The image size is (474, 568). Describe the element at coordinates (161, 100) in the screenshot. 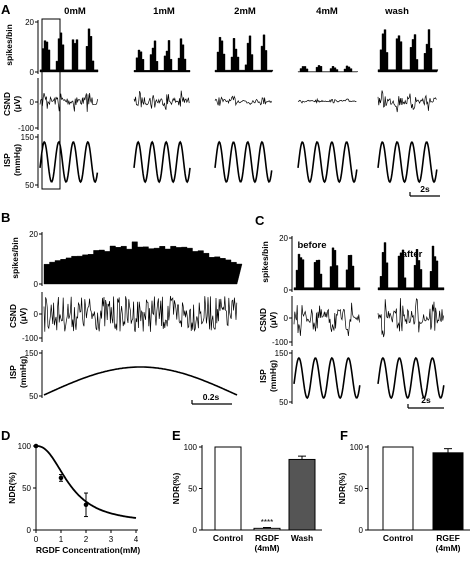

I see `csnd-trace-1mM` at that location.